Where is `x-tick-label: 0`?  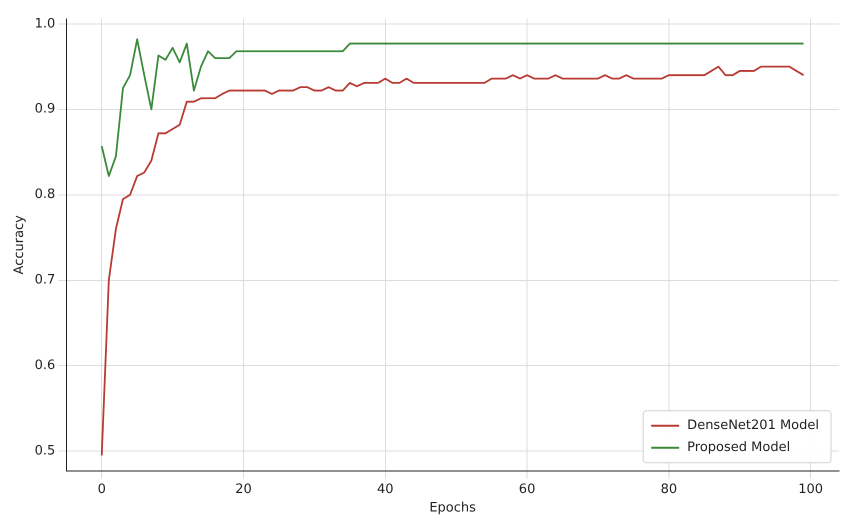 x-tick-label: 0 is located at coordinates (102, 489).